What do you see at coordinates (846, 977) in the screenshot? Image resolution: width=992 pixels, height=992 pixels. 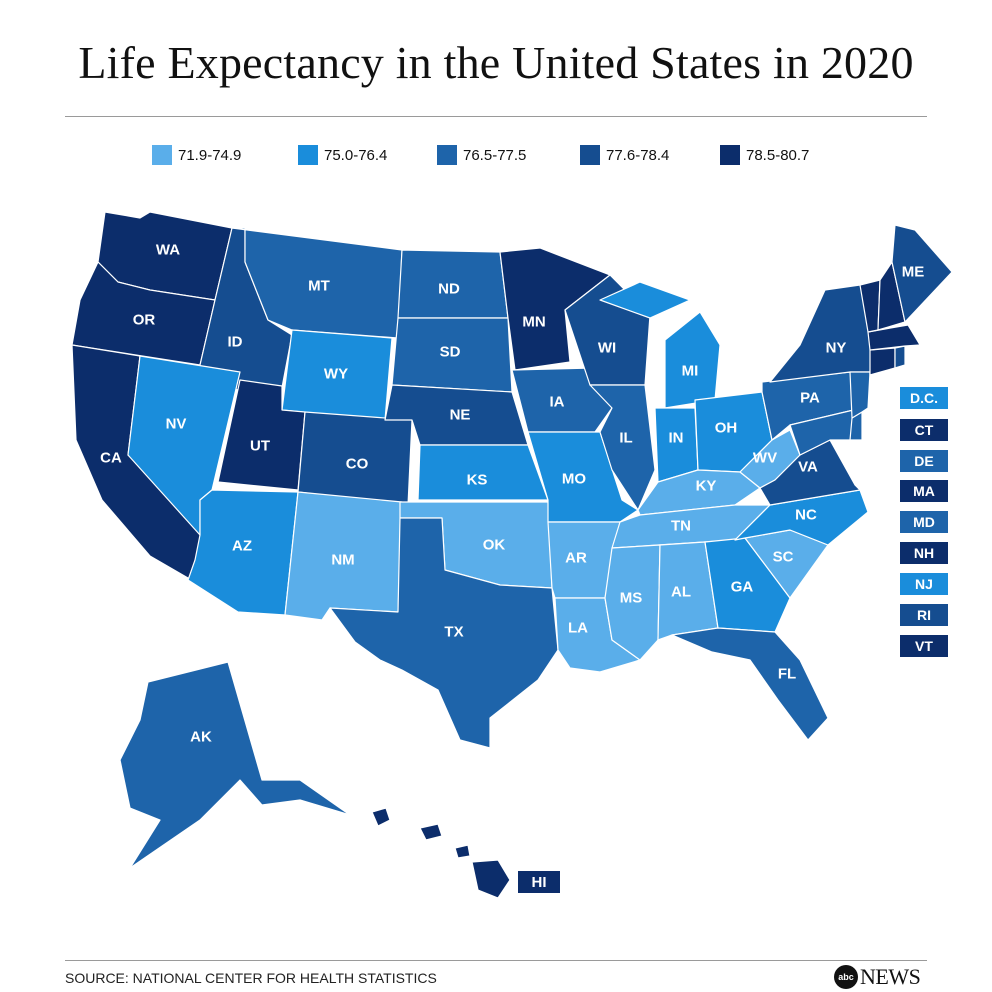 I see `abc-badge: abc` at bounding box center [846, 977].